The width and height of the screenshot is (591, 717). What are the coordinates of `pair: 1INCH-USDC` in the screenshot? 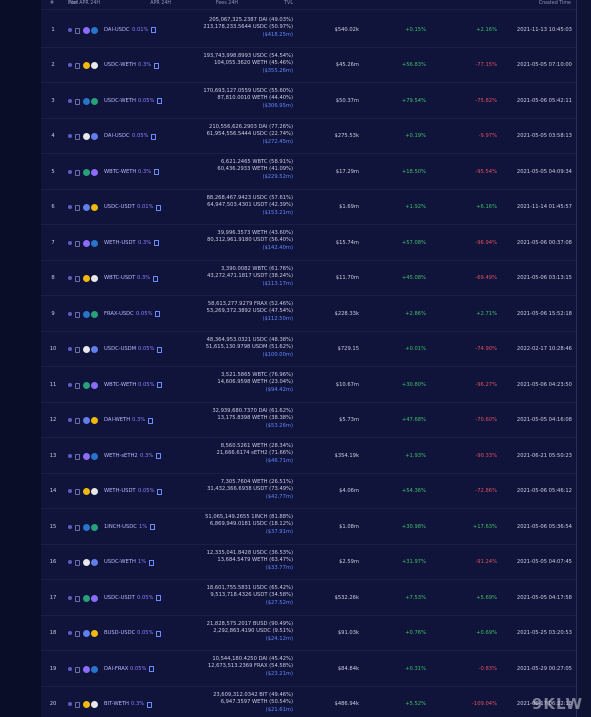 It's located at (120, 526).